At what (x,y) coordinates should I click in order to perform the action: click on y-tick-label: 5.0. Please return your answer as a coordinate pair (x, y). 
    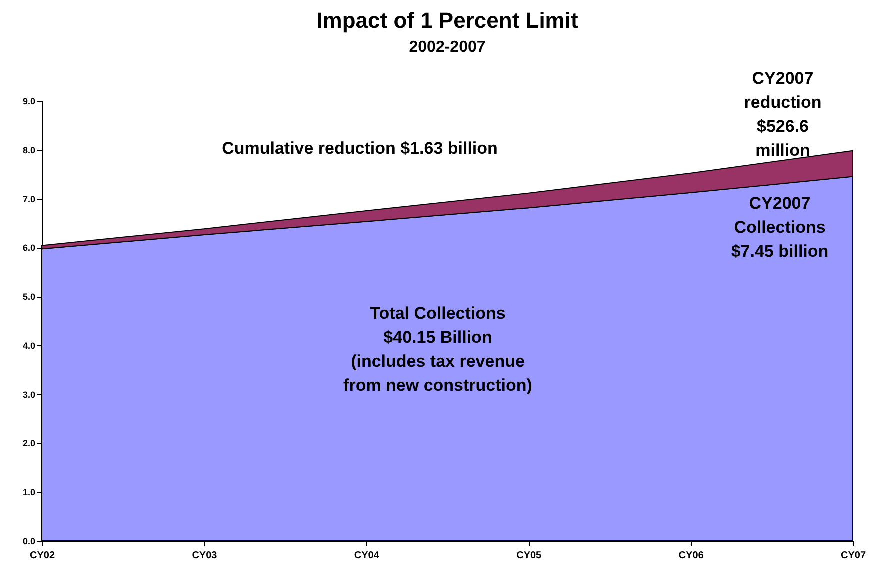
    Looking at the image, I should click on (29, 297).